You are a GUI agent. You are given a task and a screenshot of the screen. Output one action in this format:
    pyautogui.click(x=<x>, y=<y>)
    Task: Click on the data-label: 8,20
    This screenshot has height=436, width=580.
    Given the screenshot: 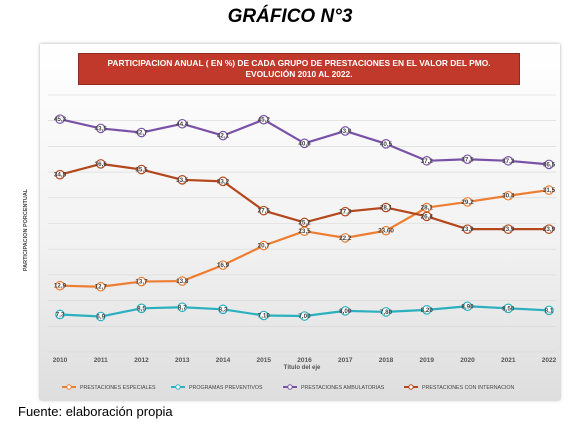 What is the action you would take?
    pyautogui.click(x=427, y=310)
    